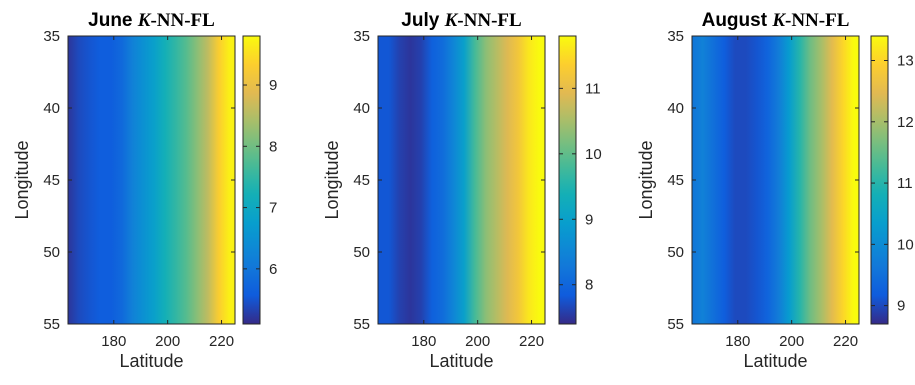  Describe the element at coordinates (422, 20) in the screenshot. I see `title-month: July` at that location.